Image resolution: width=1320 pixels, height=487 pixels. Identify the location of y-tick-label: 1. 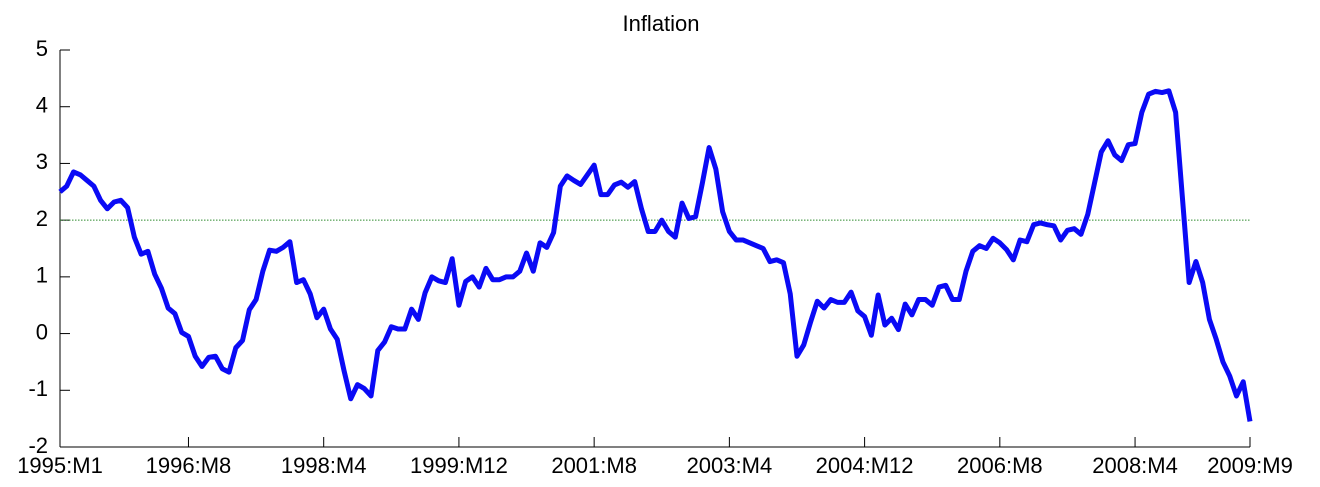
(42, 275).